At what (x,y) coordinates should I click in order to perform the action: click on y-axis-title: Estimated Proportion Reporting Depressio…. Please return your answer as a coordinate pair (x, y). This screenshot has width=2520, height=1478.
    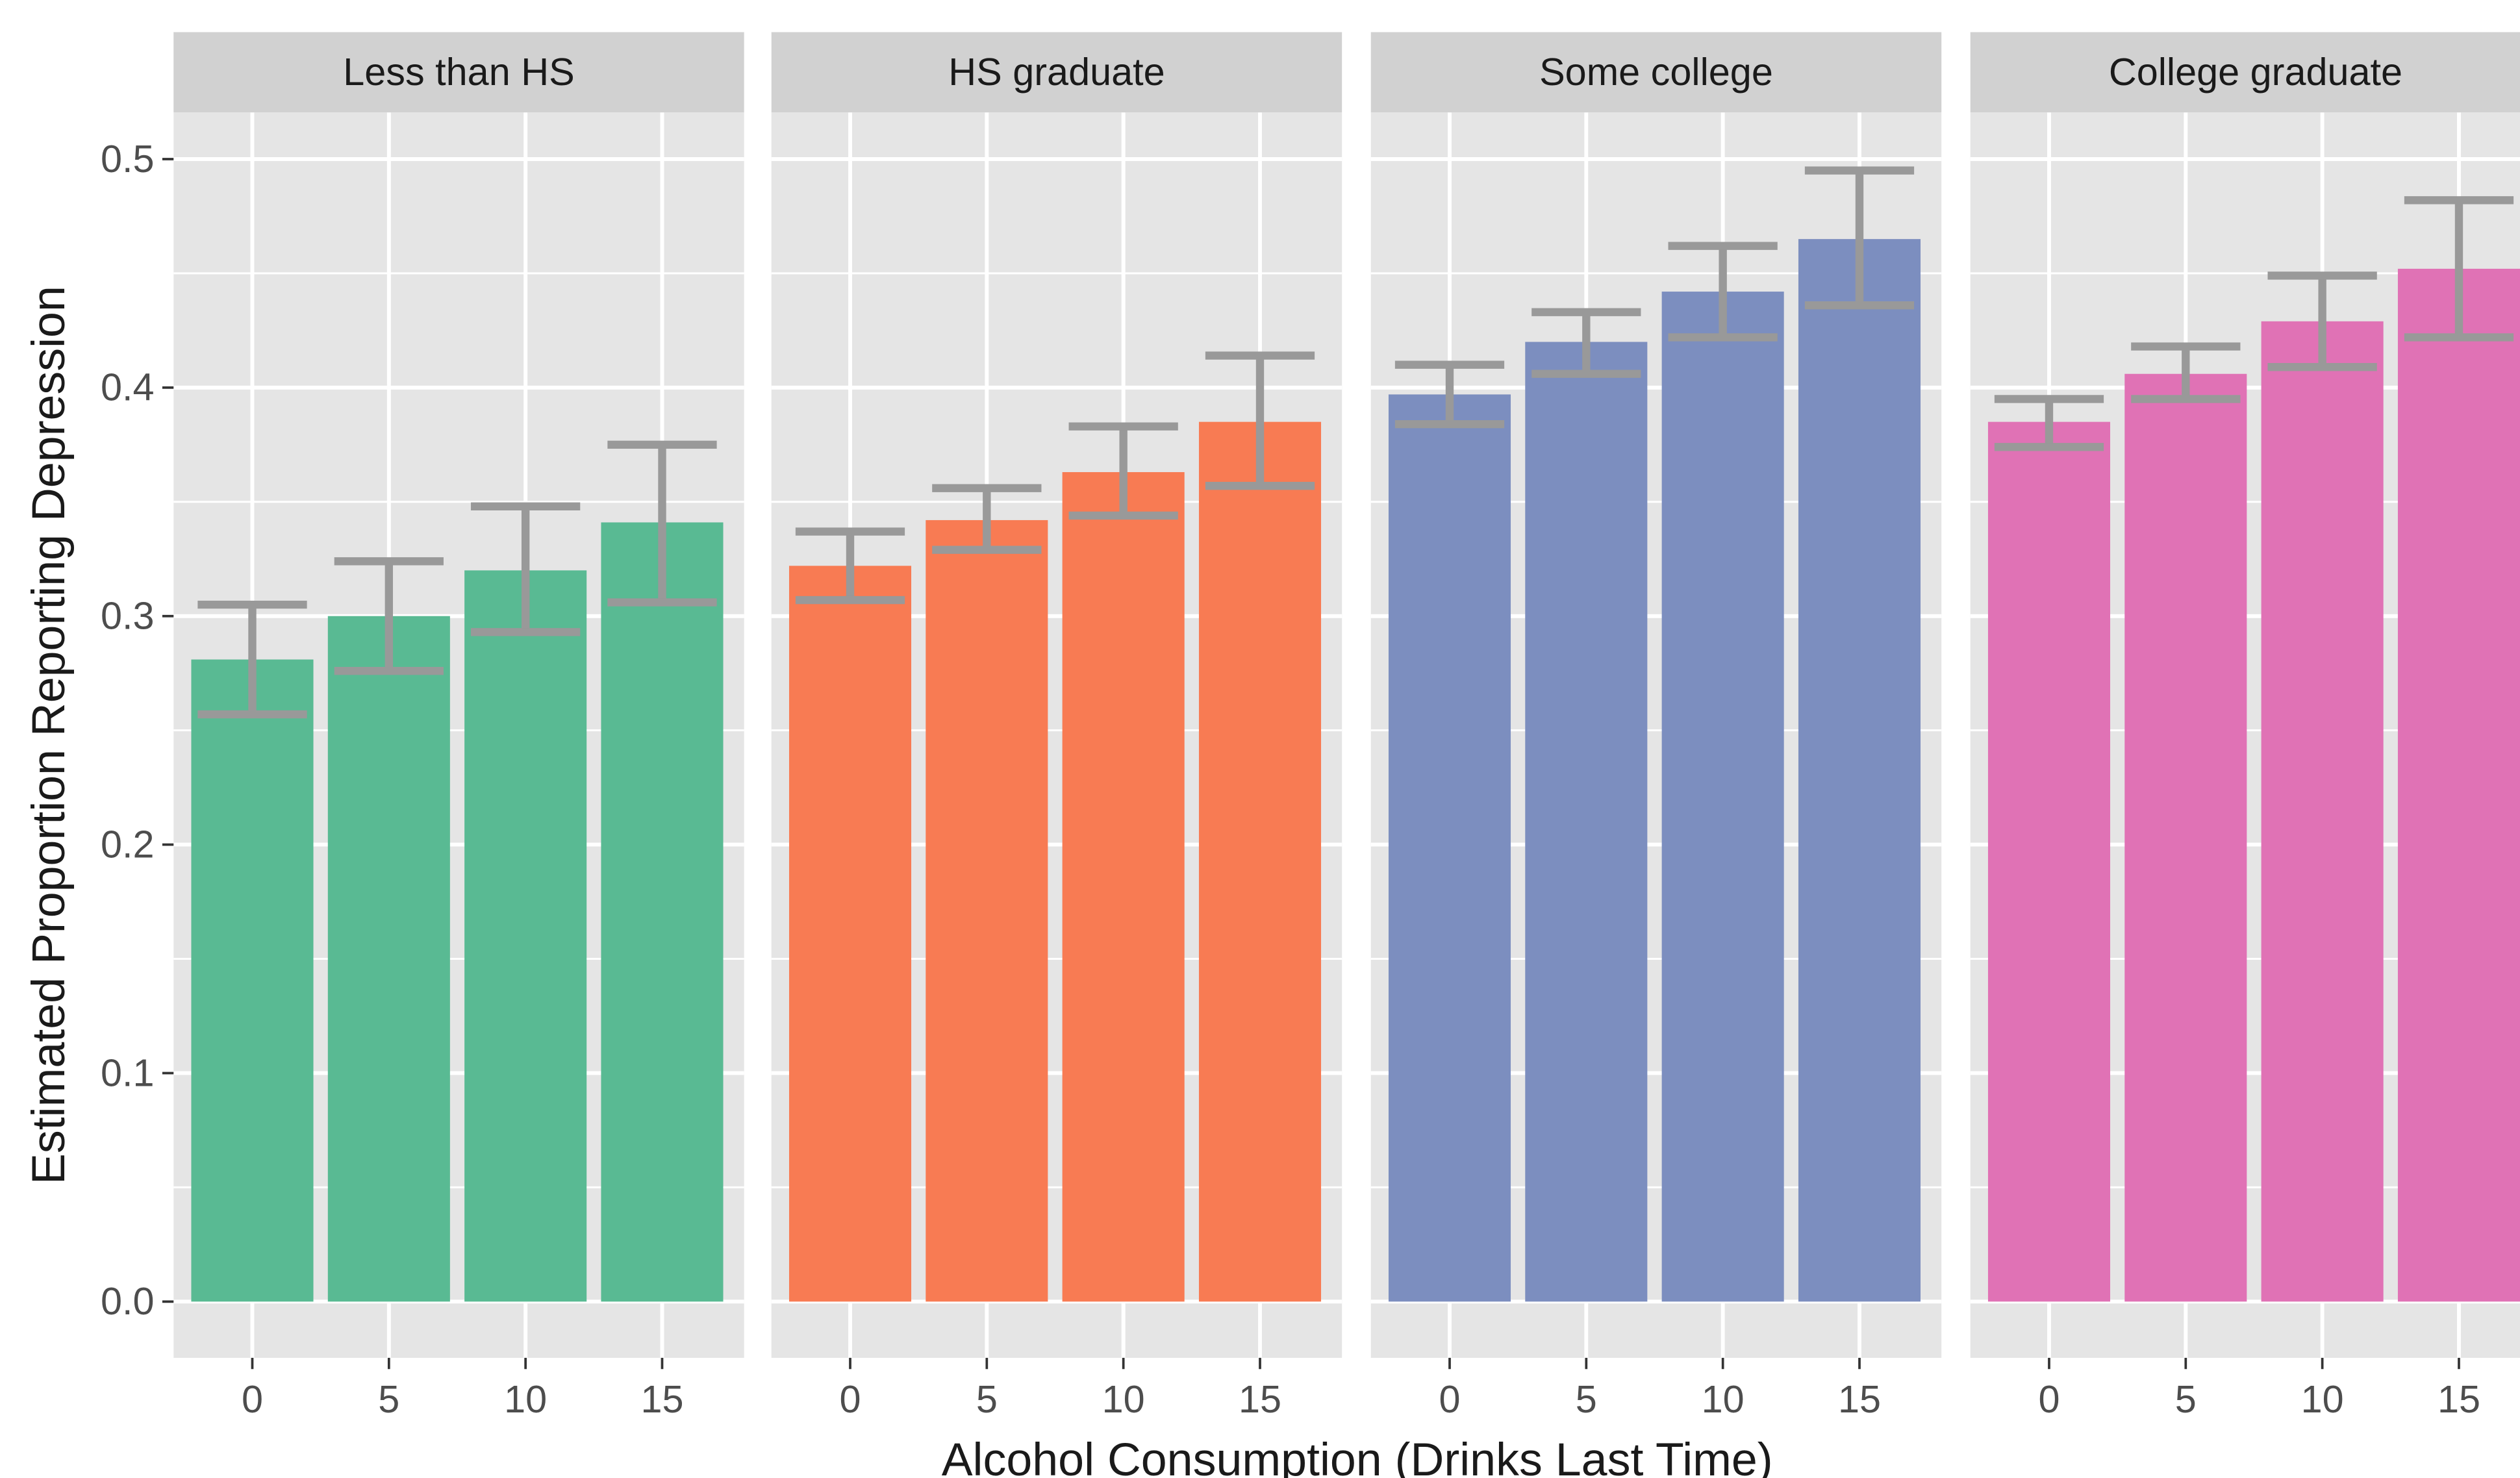
    Looking at the image, I should click on (49, 735).